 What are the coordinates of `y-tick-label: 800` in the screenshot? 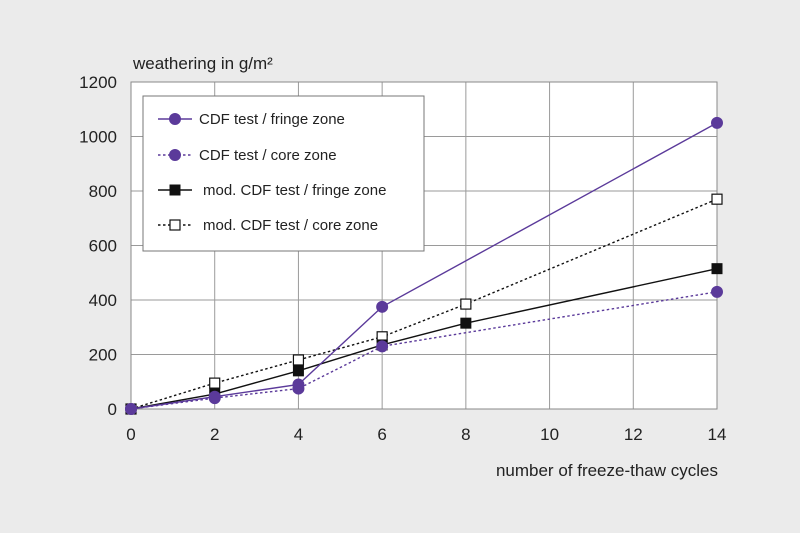 It's located at (103, 191).